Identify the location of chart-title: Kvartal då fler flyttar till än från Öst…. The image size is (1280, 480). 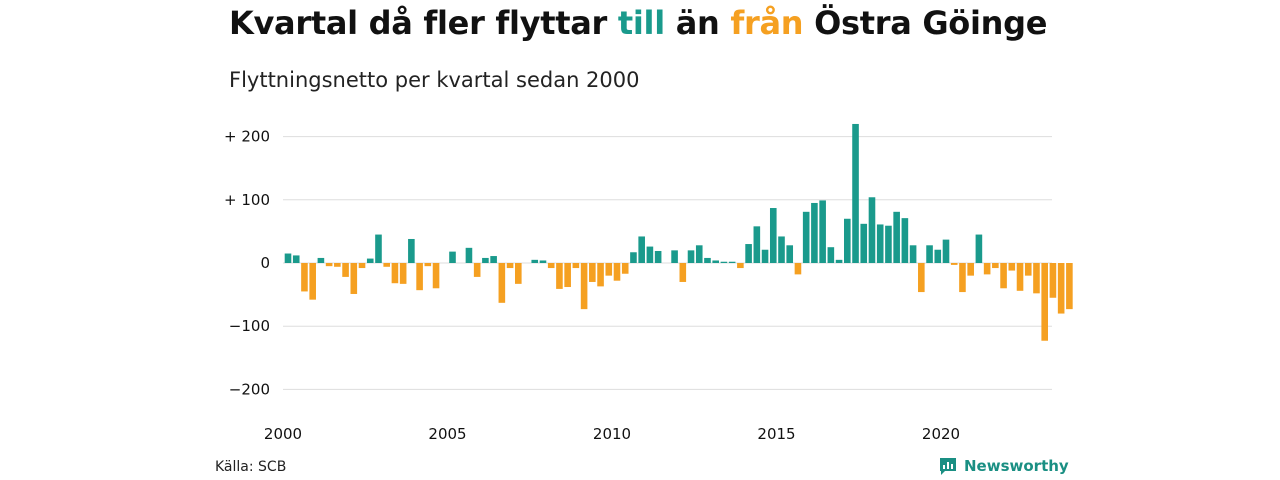
(638, 23).